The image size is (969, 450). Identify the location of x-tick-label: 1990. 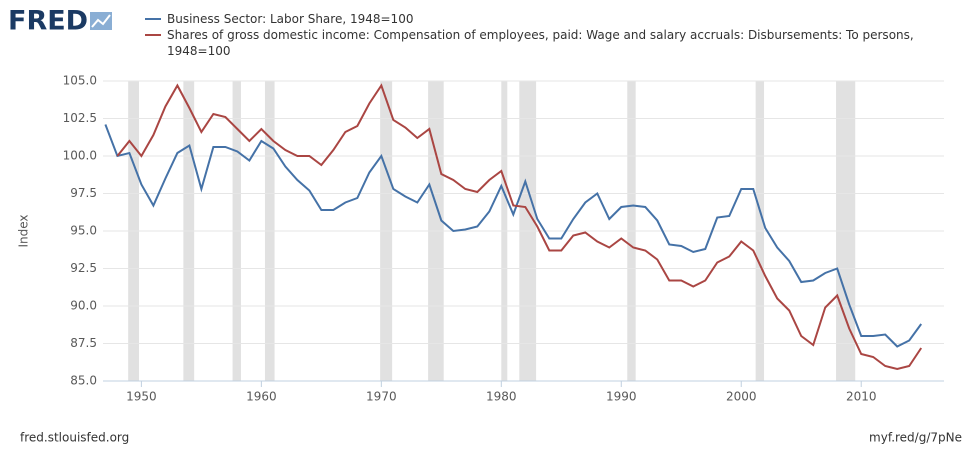
(621, 397).